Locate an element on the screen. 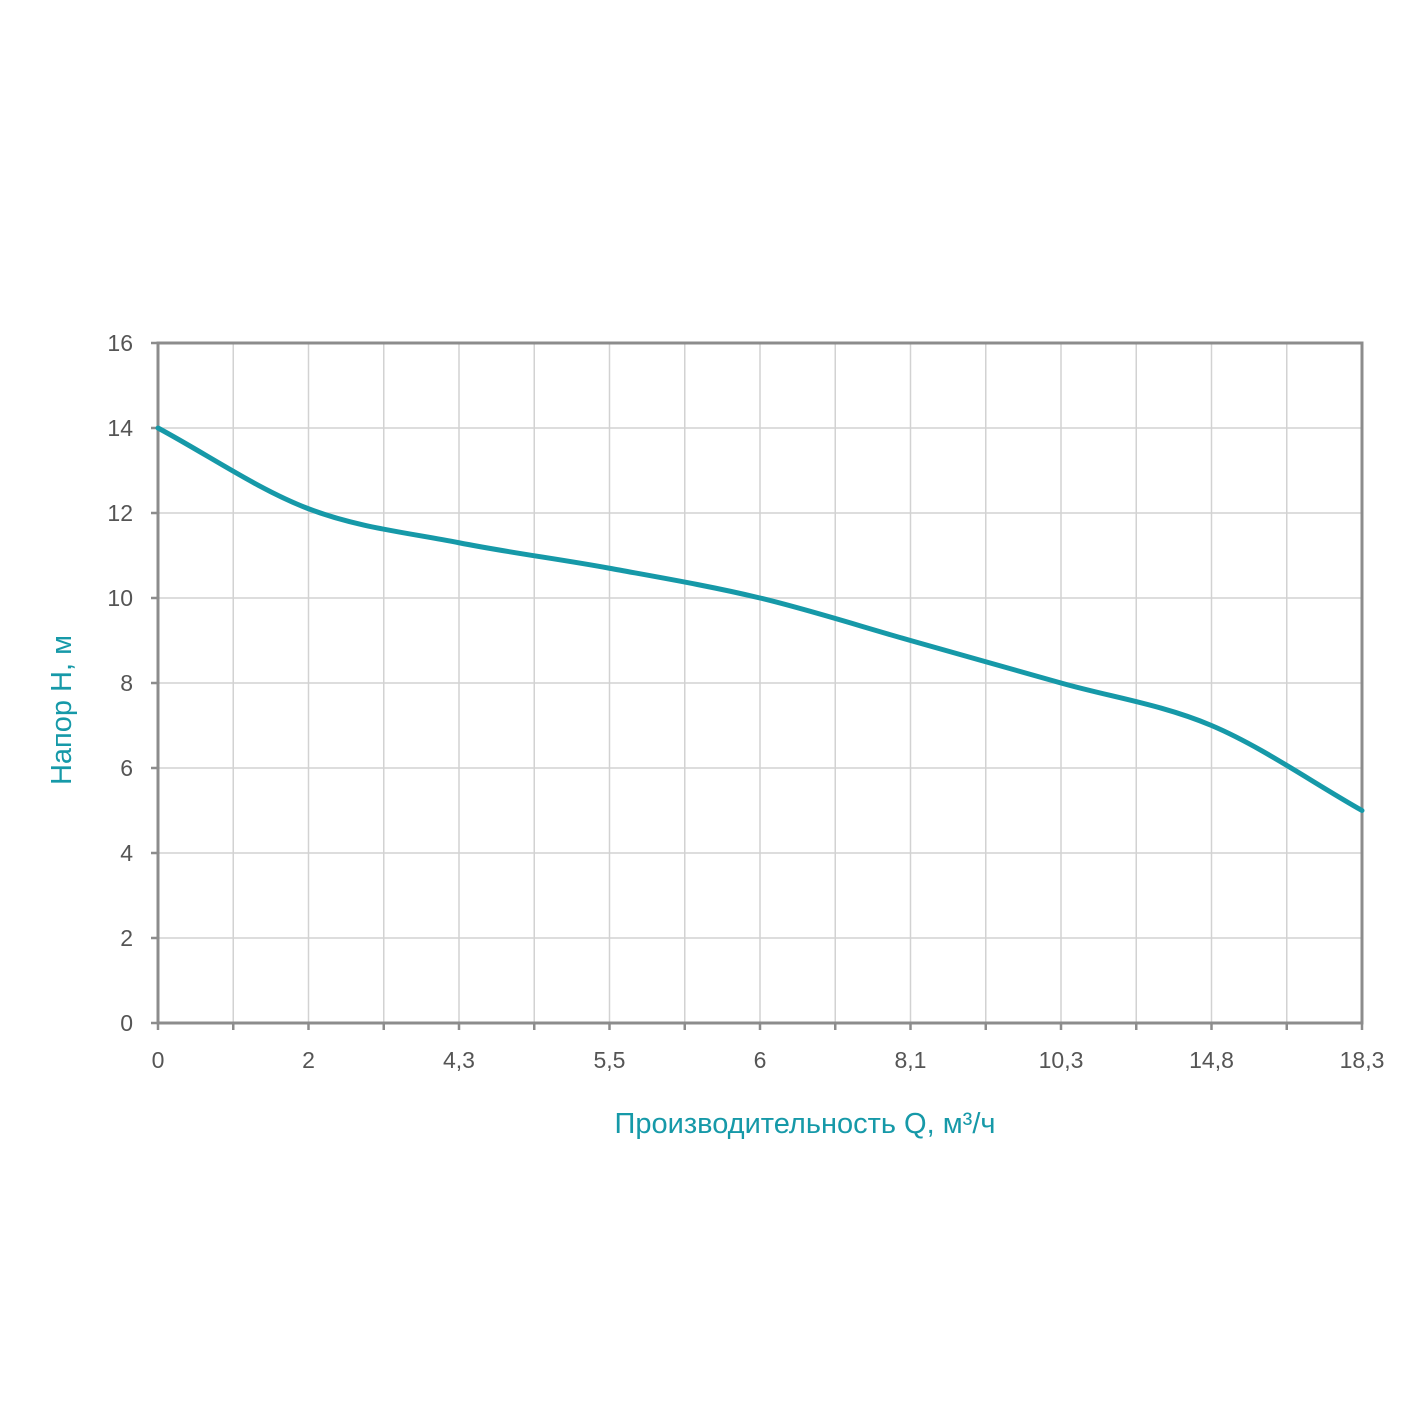 This screenshot has height=1425, width=1425. x-tick-label: 5,5 is located at coordinates (610, 1060).